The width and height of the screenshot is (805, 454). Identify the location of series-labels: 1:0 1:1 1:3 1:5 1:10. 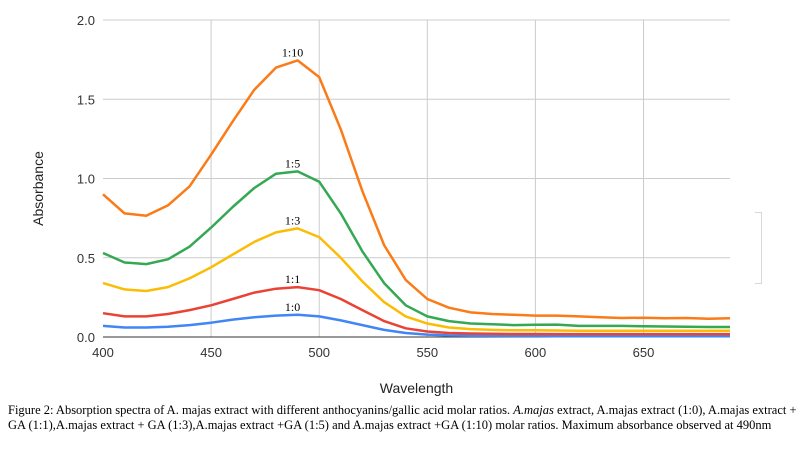
(292, 179).